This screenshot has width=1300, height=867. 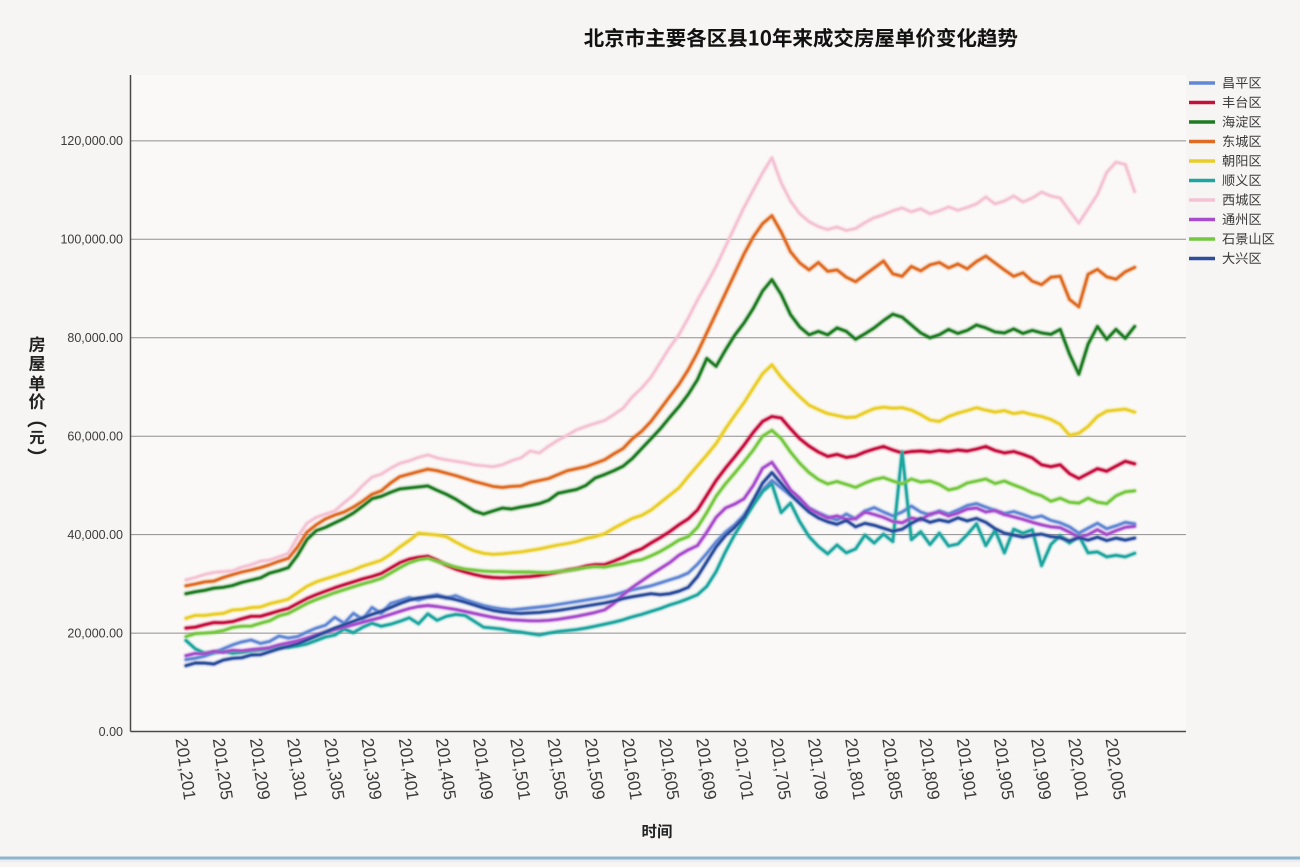 I want to click on svg-text: 60,000.00, so click(x=95, y=437).